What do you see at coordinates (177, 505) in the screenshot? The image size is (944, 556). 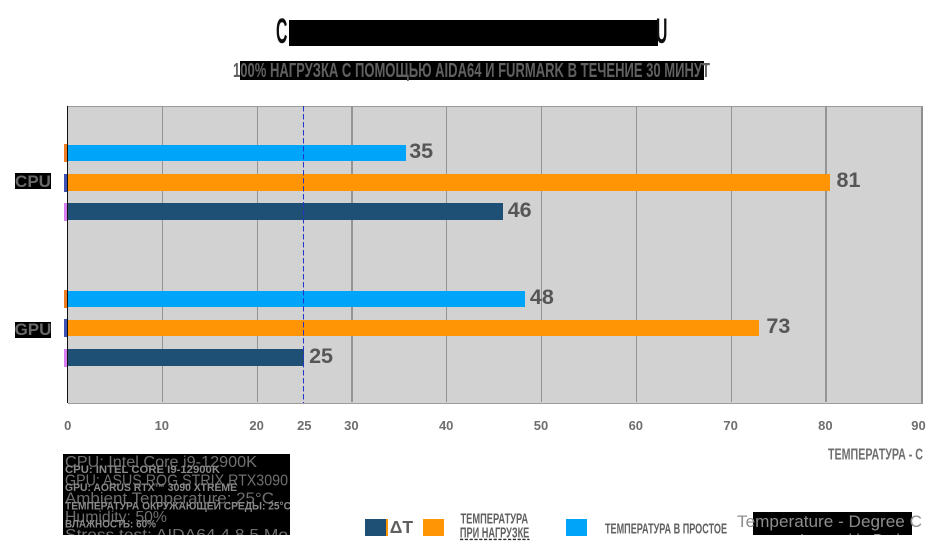 I see `svg-text:ТЕМПЕРАТУРА ОКРУЖАЮЩЕЙ СРЕДЫ:: ТЕМПЕРАТУРА ОКРУЖАЮЩЕЙ СРЕДЫ: 25°C` at bounding box center [177, 505].